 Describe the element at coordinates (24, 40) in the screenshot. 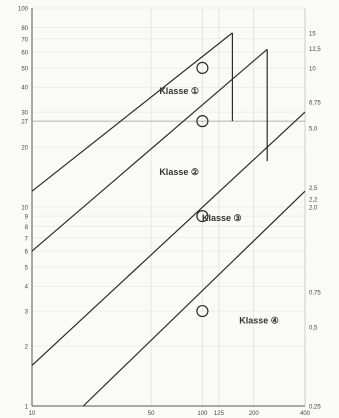

I see `y-tick-label: 70` at that location.